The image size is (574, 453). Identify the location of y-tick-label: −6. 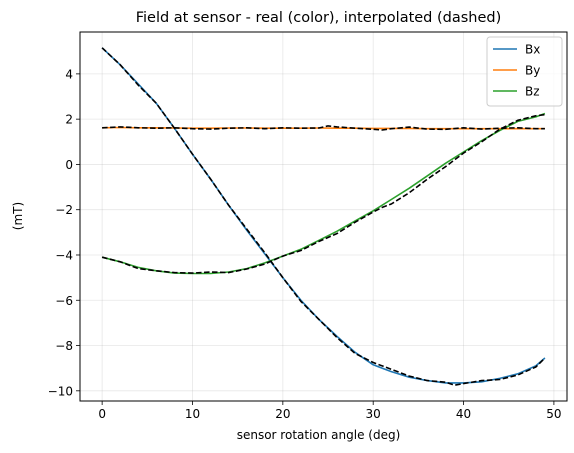
(64, 301).